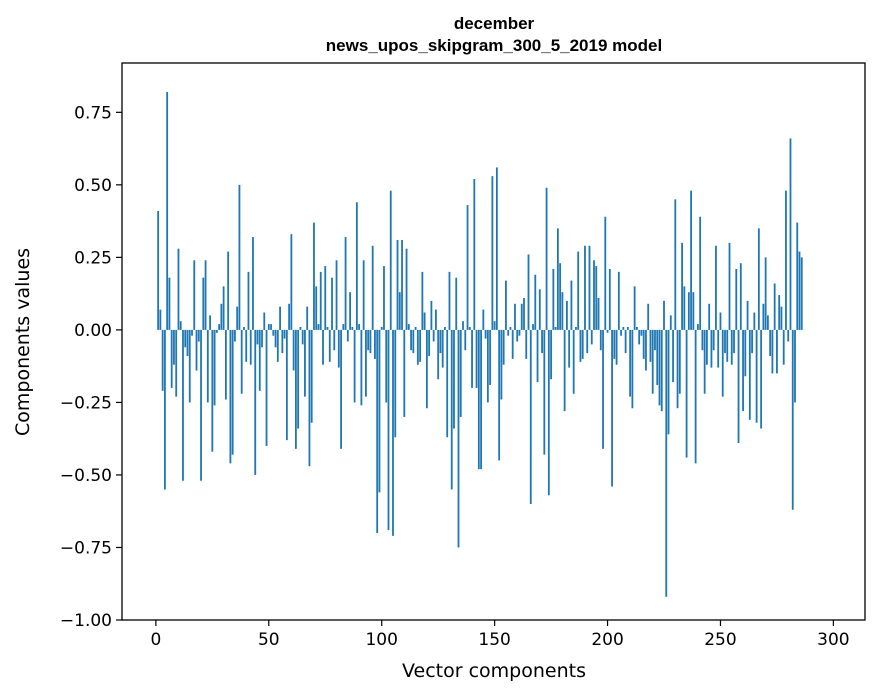  I want to click on y-tick-label: −1.00, so click(86, 621).